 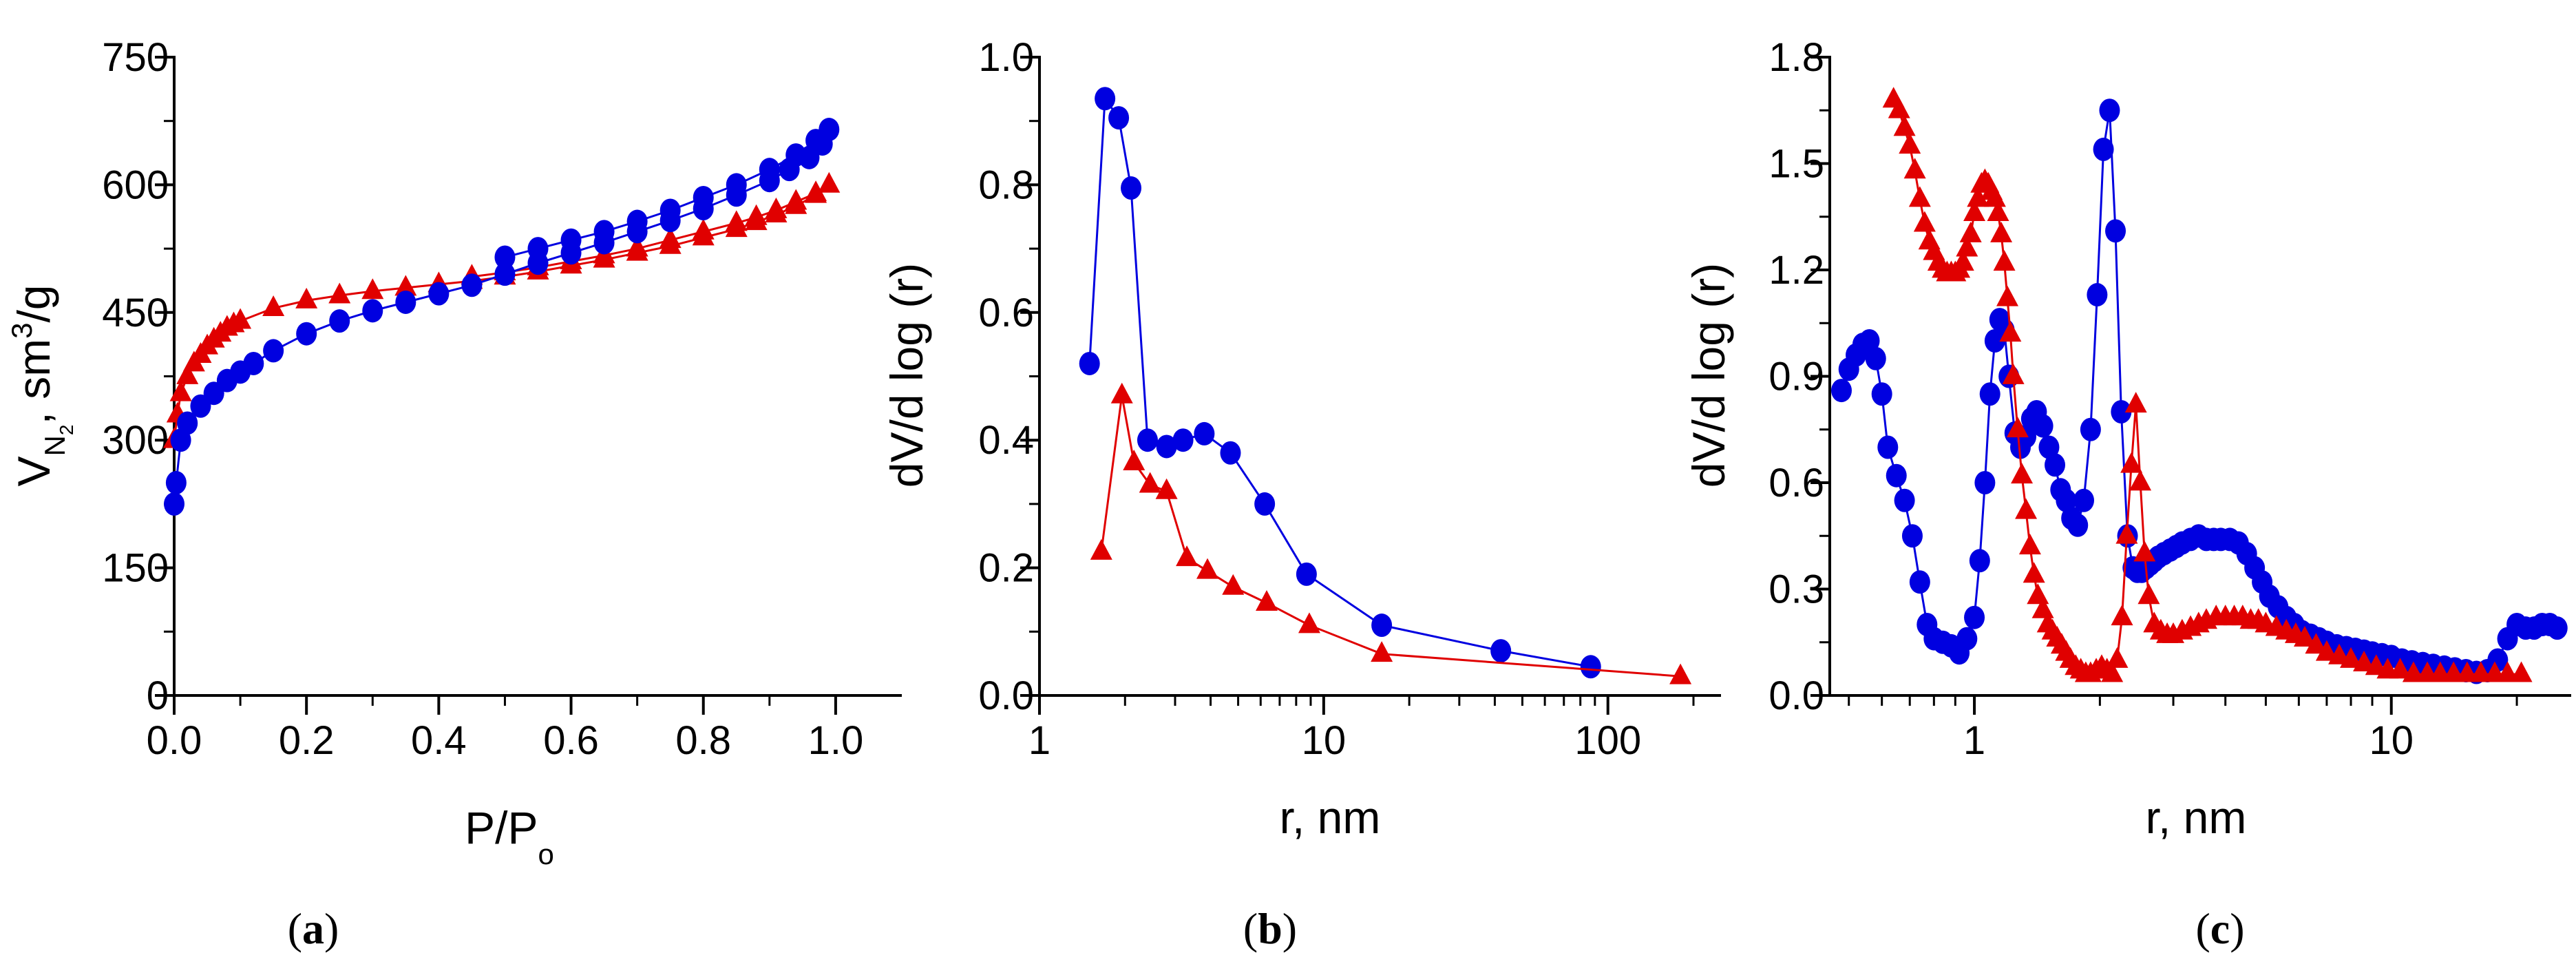 What do you see at coordinates (2391, 740) in the screenshot?
I see `x-tick-label: 10` at bounding box center [2391, 740].